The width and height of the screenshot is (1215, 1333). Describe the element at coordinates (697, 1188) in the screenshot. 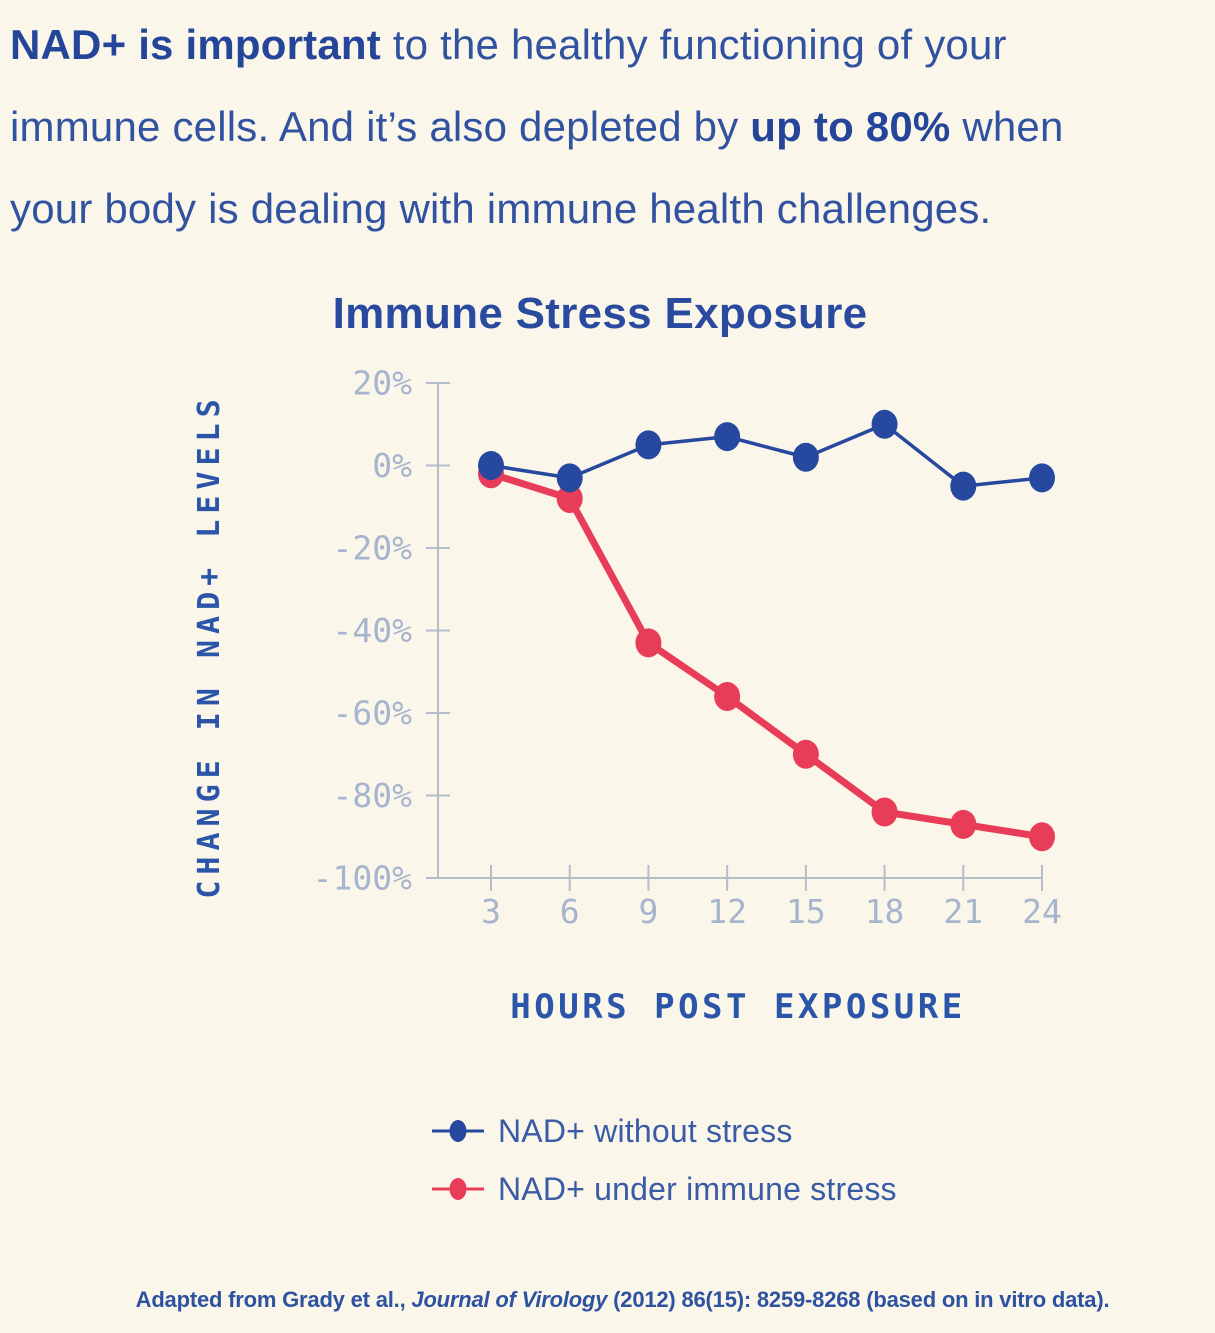

I see `legend-label: NAD+ under immune stress` at that location.